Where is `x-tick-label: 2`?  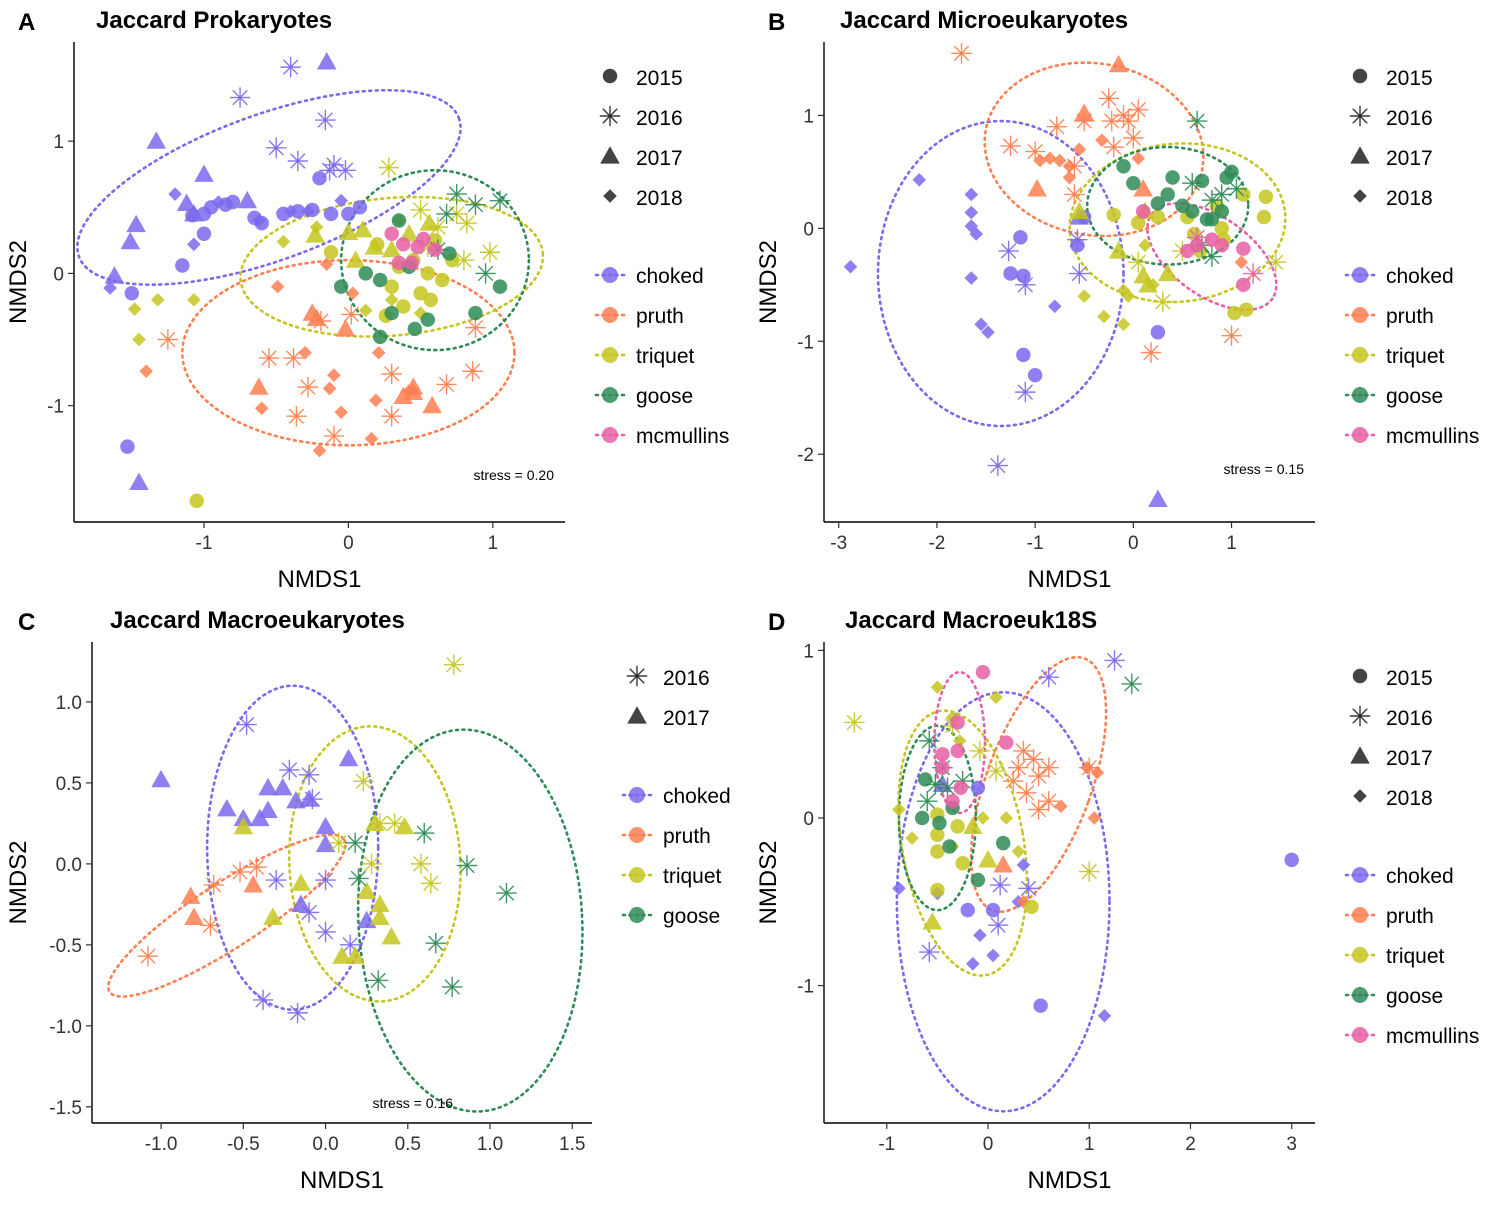 x-tick-label: 2 is located at coordinates (1190, 1144).